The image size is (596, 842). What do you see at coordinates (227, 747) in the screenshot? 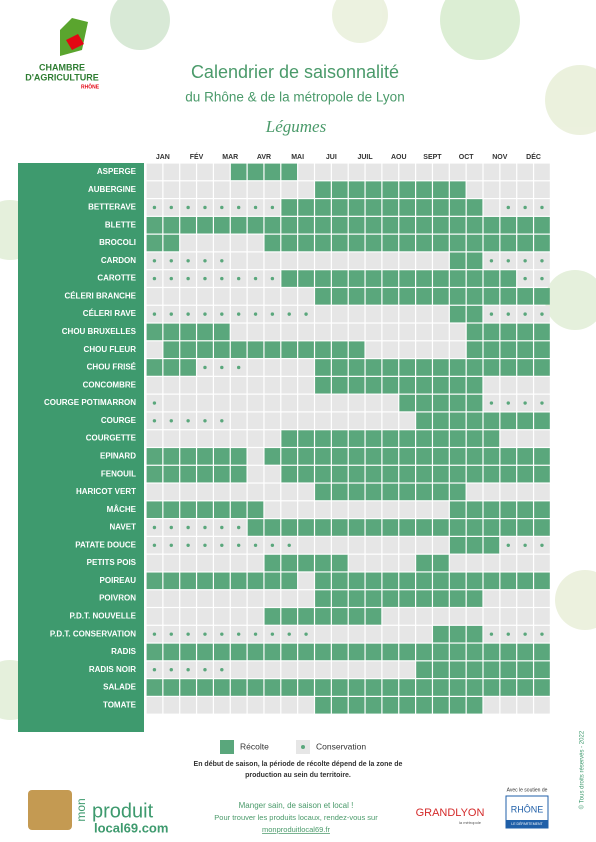
I see `legend-swatch` at bounding box center [227, 747].